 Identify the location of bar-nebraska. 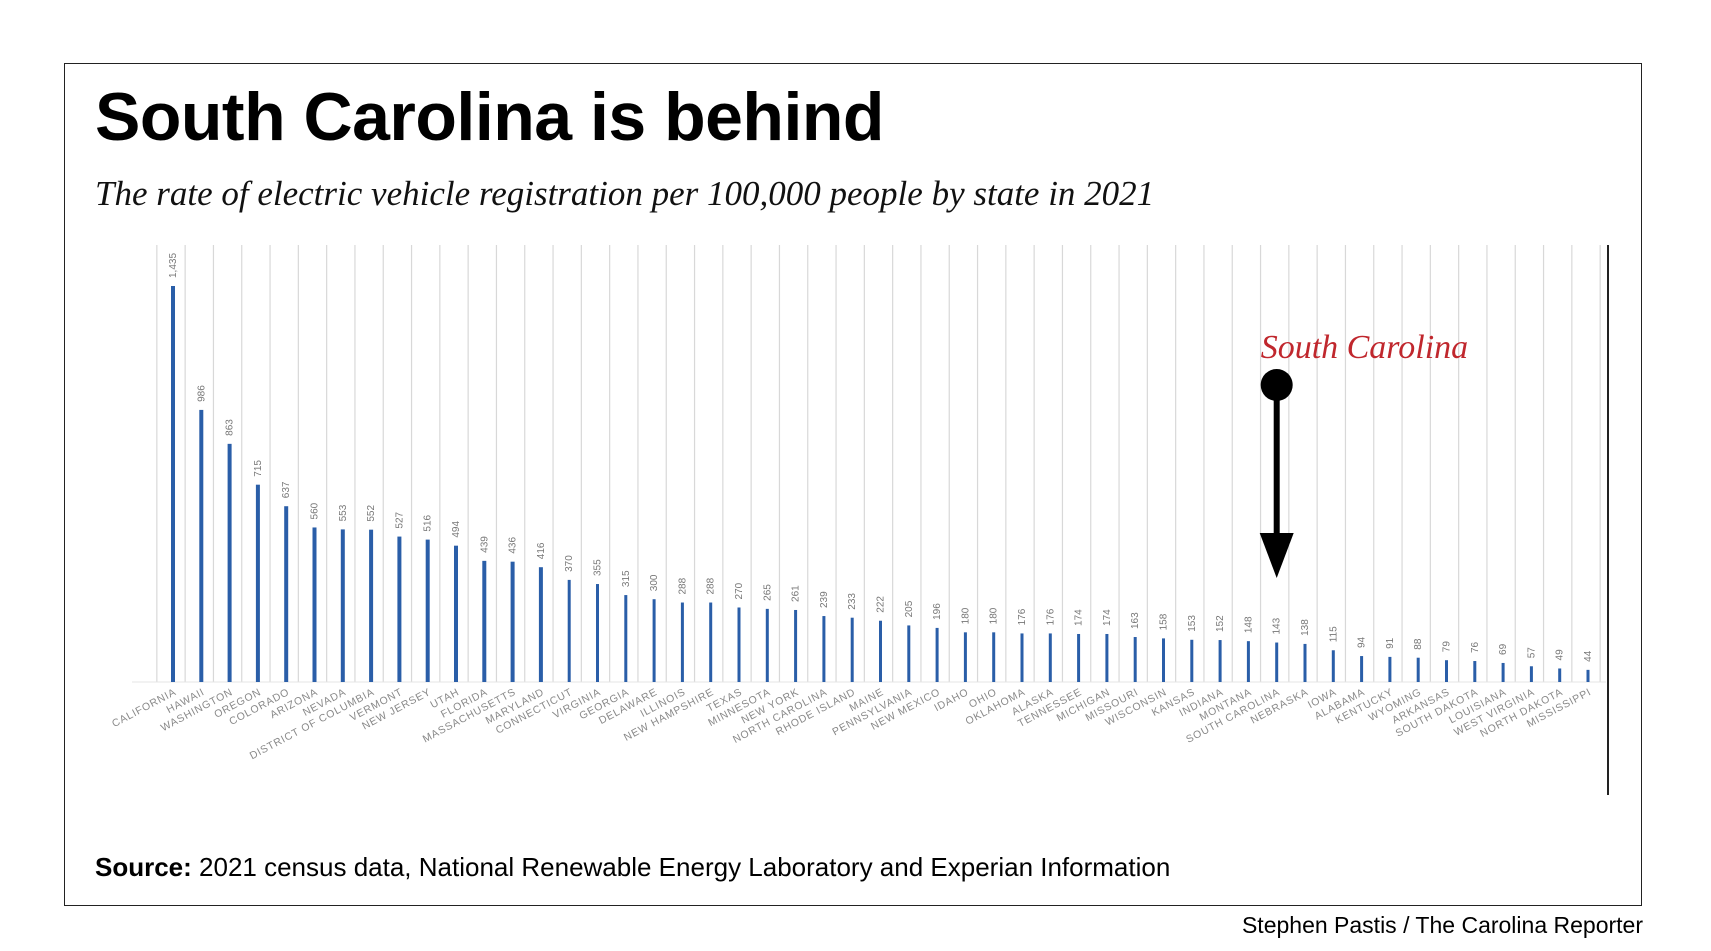
(1305, 662).